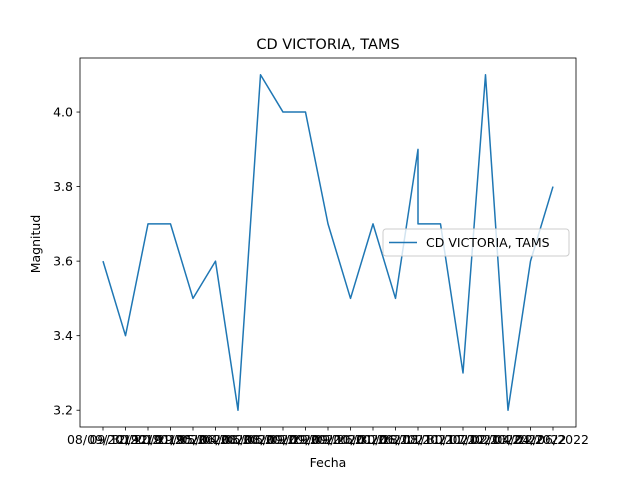 This screenshot has width=640, height=480. I want to click on legend-label: CD VICTORIA, TAMS, so click(488, 242).